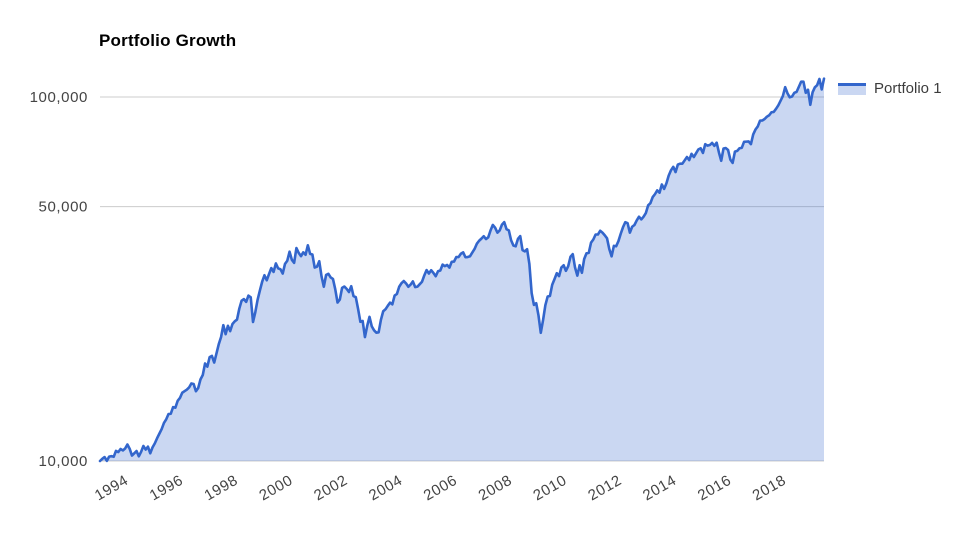 This screenshot has width=969, height=535. Describe the element at coordinates (63, 207) in the screenshot. I see `y-axis-tick-label: 50,000` at that location.